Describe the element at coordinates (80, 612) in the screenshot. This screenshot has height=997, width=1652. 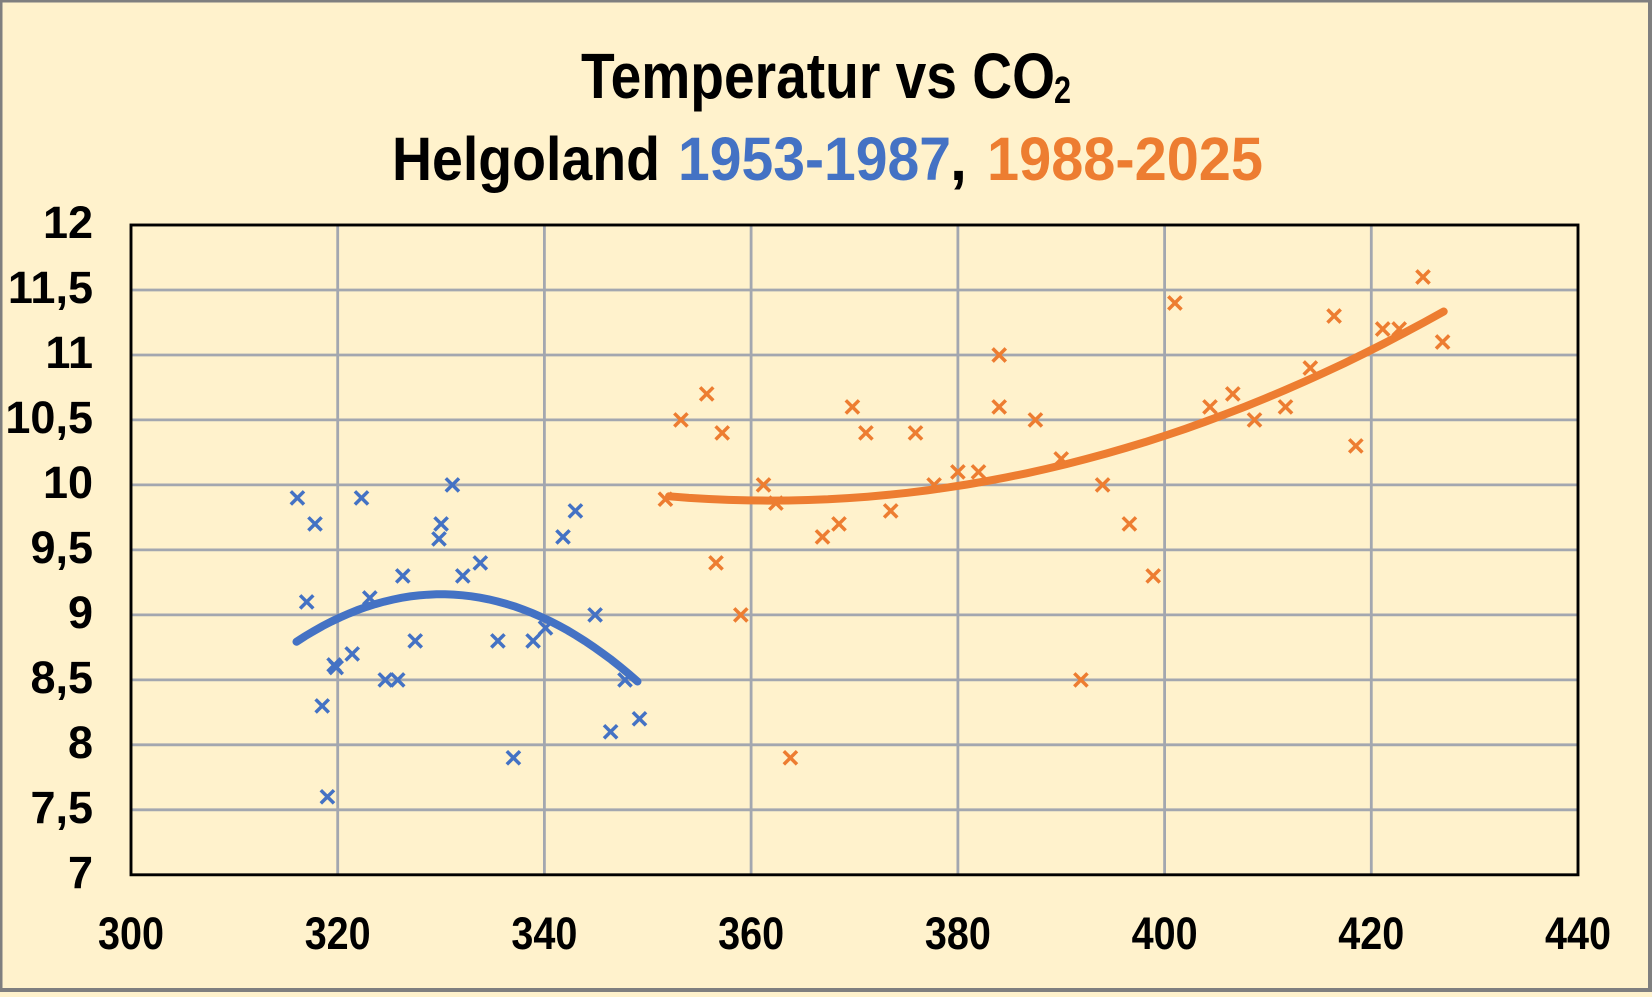
I see `svg-text: 9` at that location.